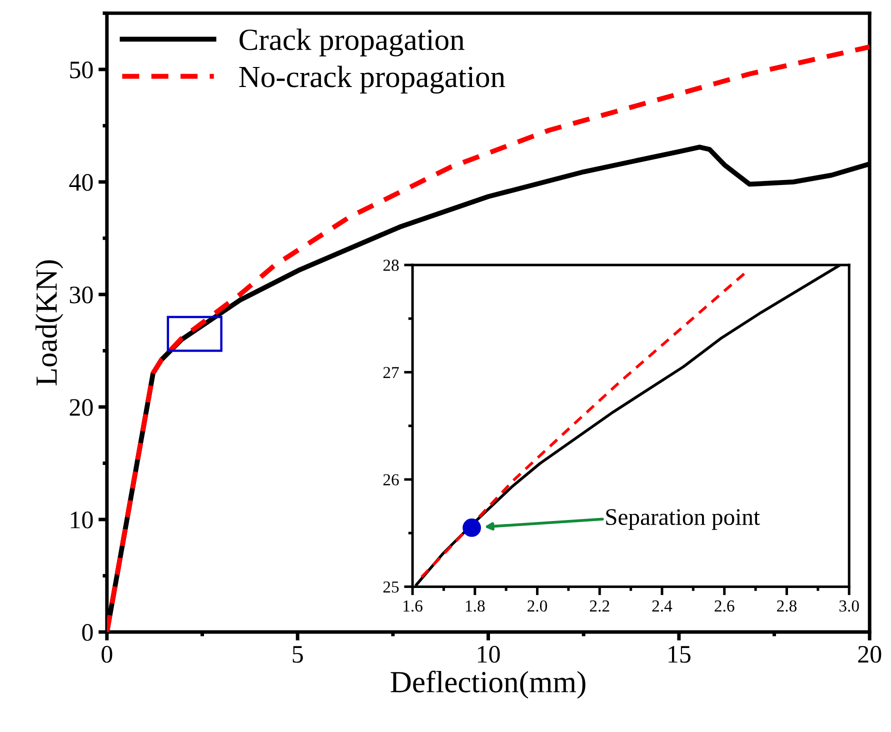 This screenshot has height=732, width=891. What do you see at coordinates (683, 519) in the screenshot?
I see `annotation: Separation point` at bounding box center [683, 519].